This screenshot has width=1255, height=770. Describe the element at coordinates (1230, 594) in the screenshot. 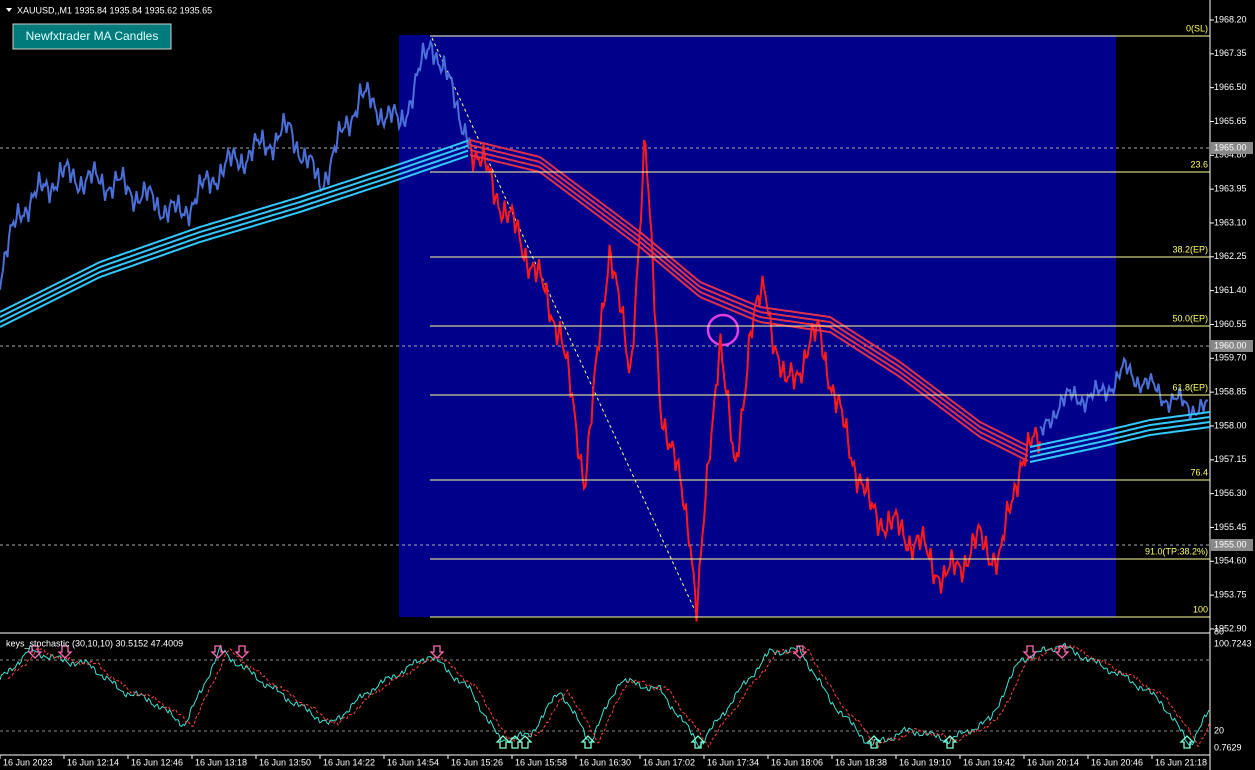

I see `price-label: 1953.75` at that location.